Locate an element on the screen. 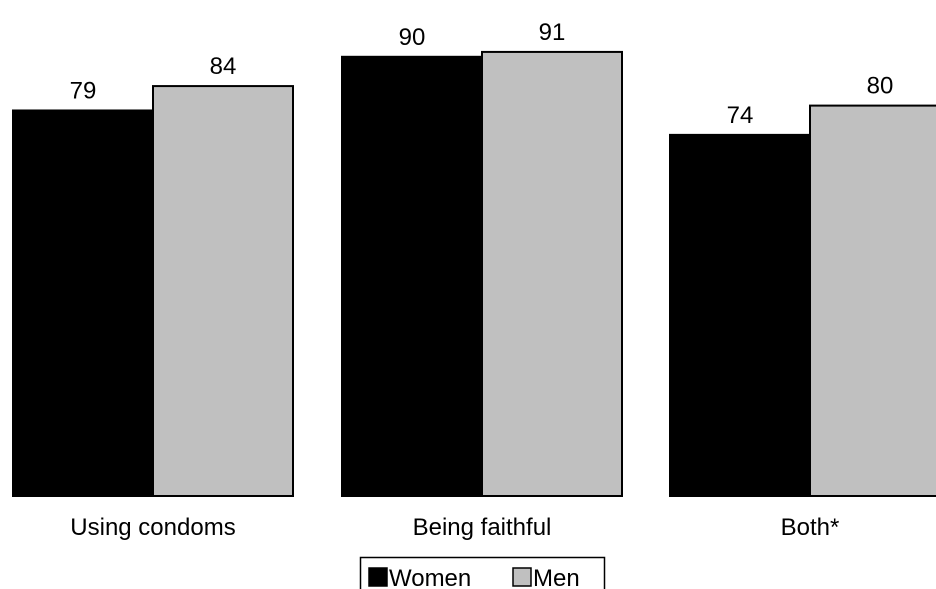 This screenshot has height=589, width=936. category-labels-layer: Using condoms Being faithful Both* is located at coordinates (454, 527).